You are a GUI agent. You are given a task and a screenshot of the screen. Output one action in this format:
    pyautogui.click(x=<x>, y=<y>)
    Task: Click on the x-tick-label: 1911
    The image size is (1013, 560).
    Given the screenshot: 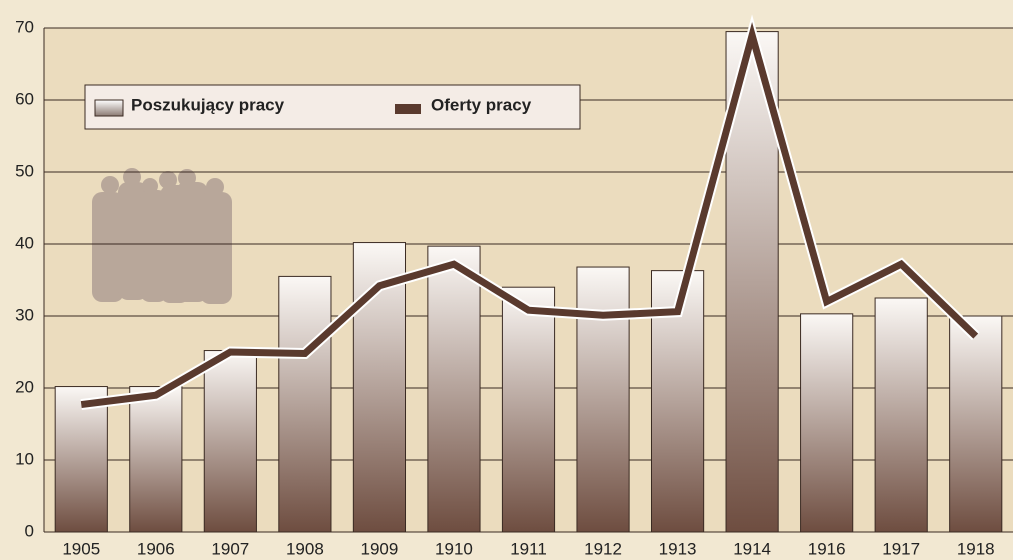 What is the action you would take?
    pyautogui.click(x=528, y=548)
    